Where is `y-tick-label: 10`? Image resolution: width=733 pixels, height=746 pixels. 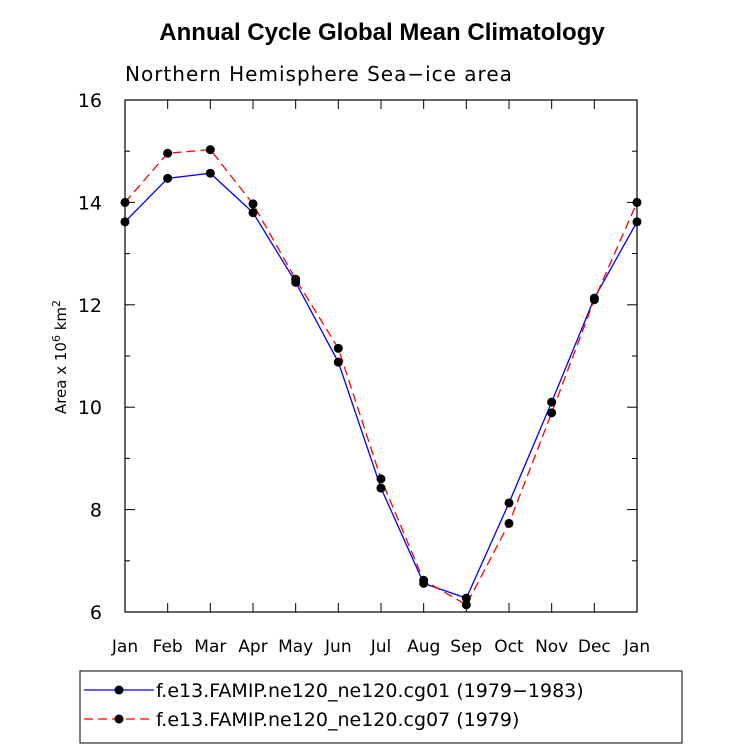 y-tick-label: 10 is located at coordinates (90, 408).